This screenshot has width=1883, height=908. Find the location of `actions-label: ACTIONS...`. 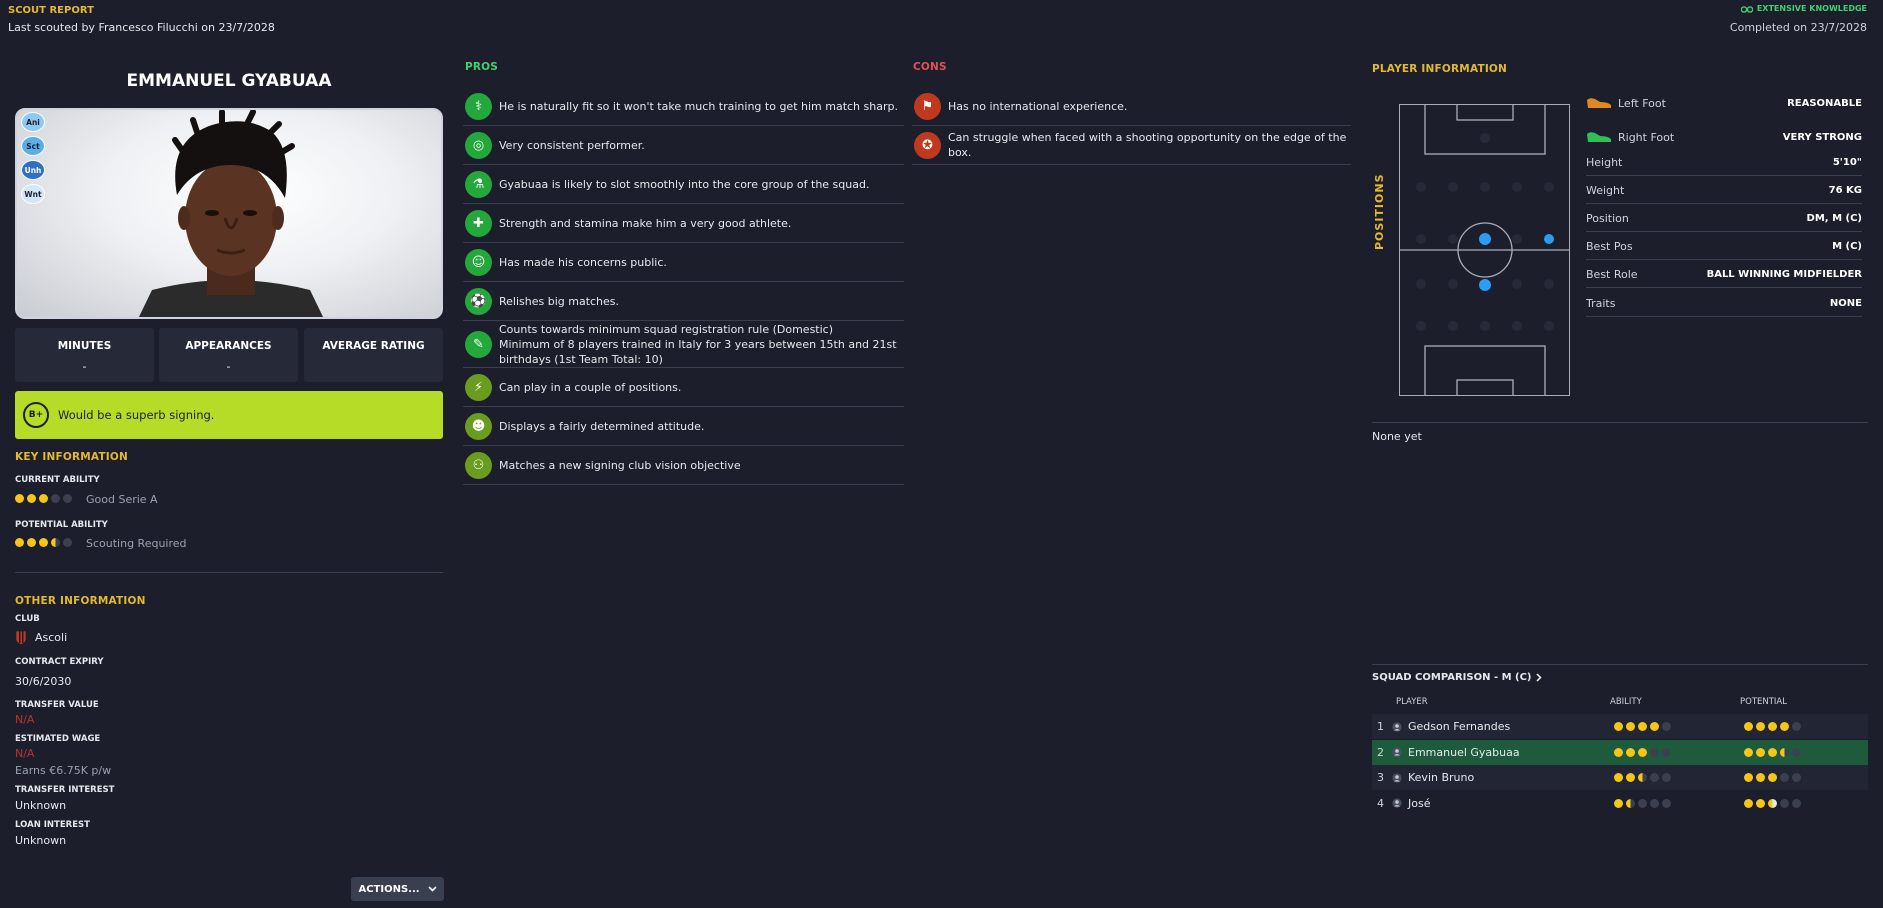

actions-label: ACTIONS... is located at coordinates (389, 889).